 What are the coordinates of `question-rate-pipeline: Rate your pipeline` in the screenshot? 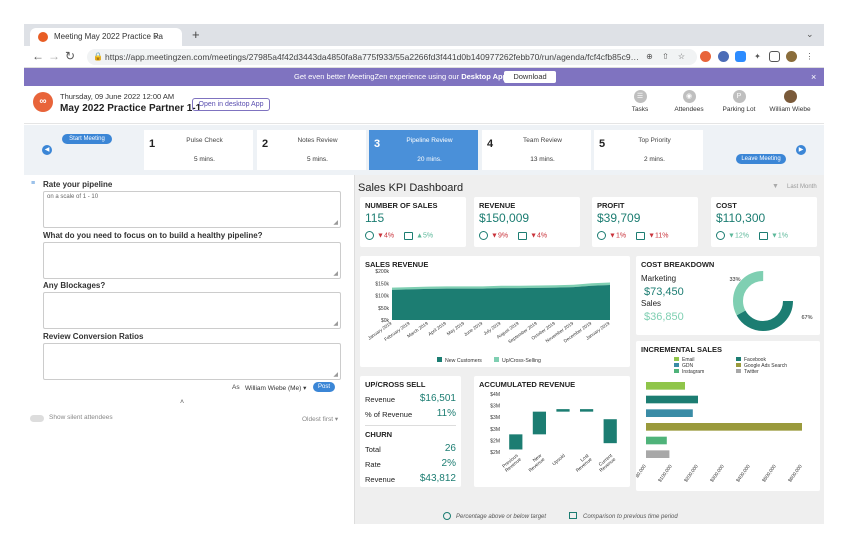 It's located at (78, 184).